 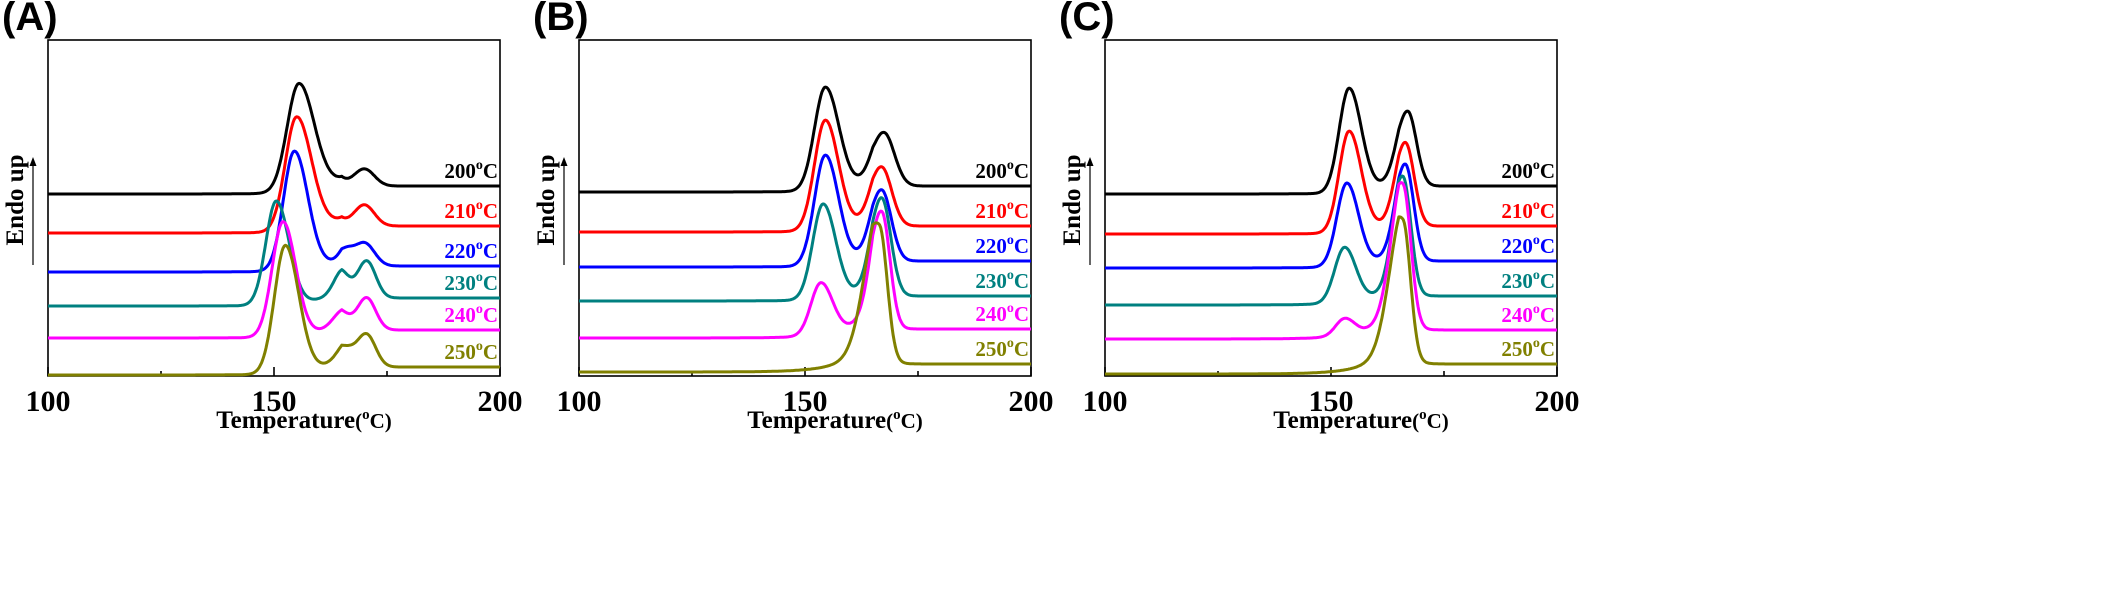 What do you see at coordinates (1087, 19) in the screenshot?
I see `panel-label: (C)` at bounding box center [1087, 19].